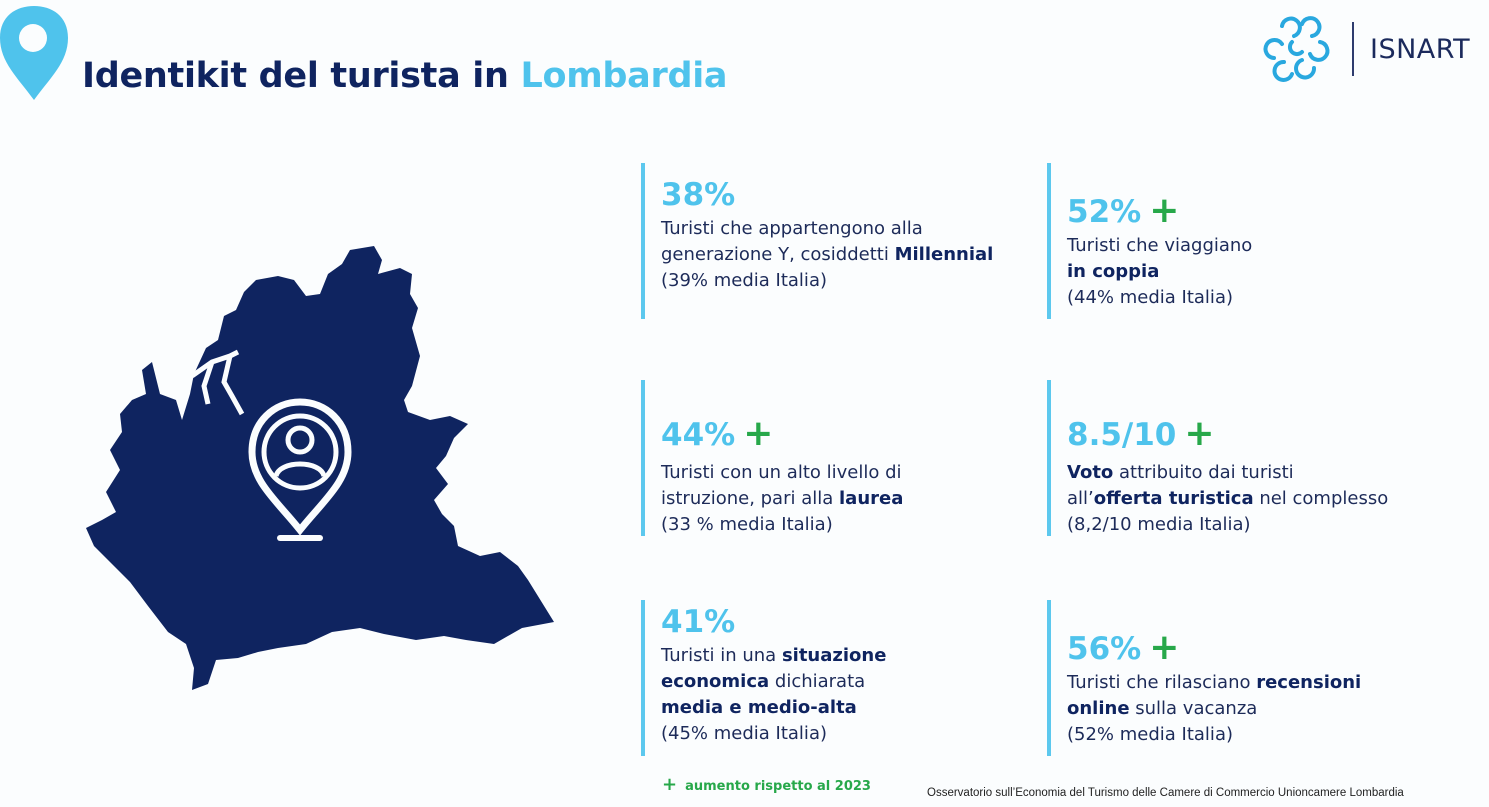  I want to click on stat-desc-line: istruzione, pari alla laurea, so click(782, 499).